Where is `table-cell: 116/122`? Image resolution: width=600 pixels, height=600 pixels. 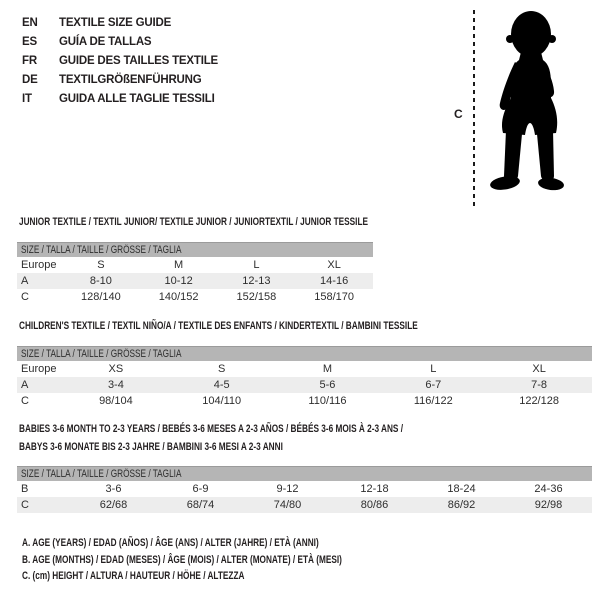
table-cell: 116/122 is located at coordinates (433, 401).